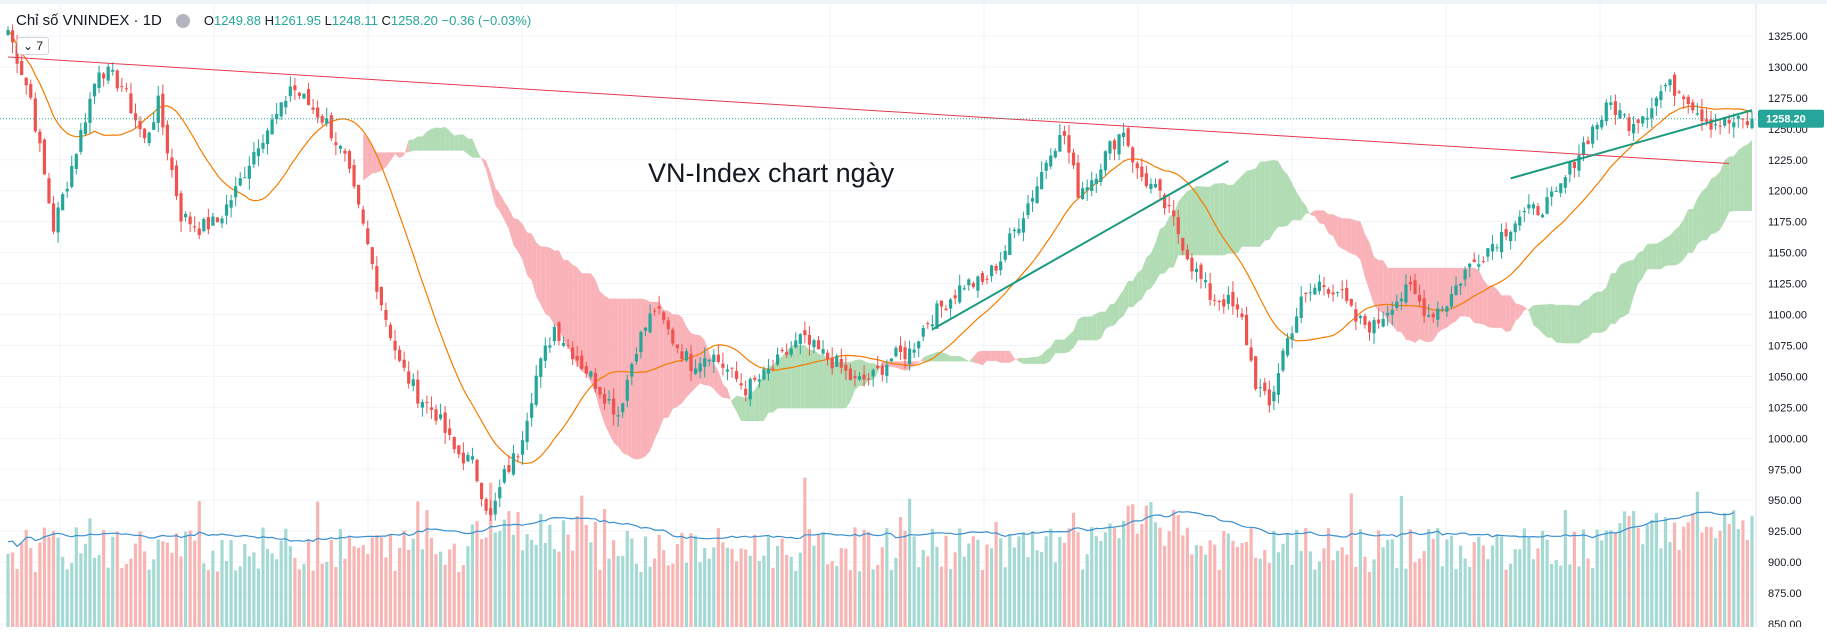 This screenshot has width=1827, height=632. Describe the element at coordinates (33, 46) in the screenshot. I see `indicators-toggle: ⌄ 7` at that location.